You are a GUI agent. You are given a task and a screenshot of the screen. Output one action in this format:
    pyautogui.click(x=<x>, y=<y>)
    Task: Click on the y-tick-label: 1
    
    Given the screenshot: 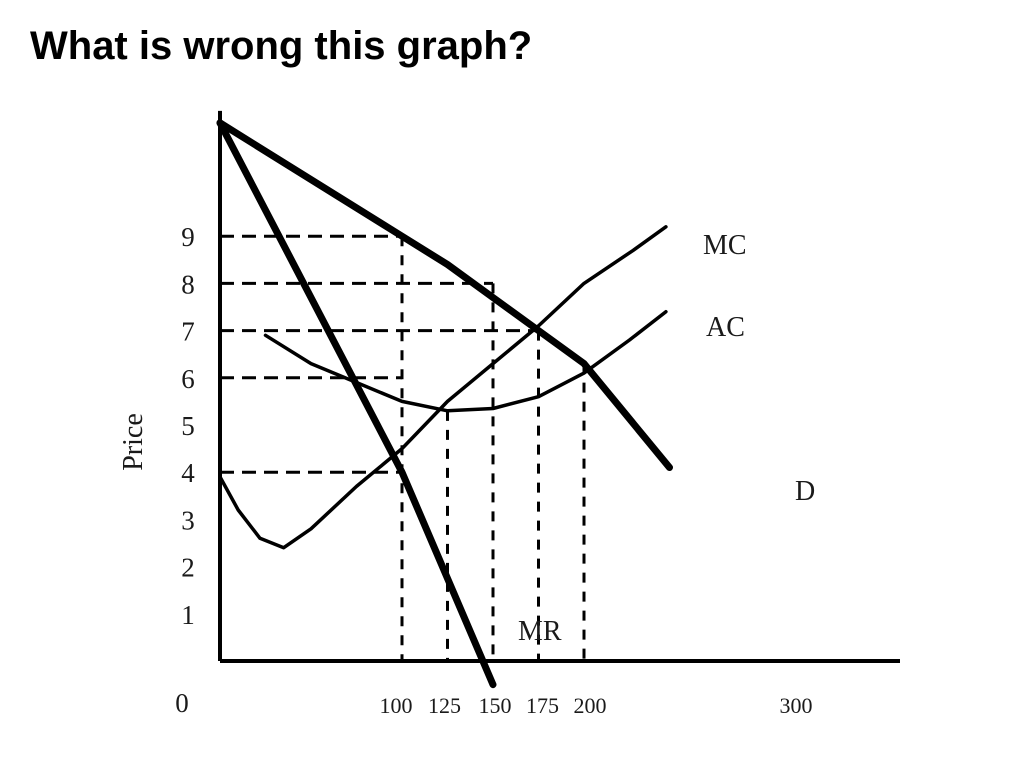 What is the action you would take?
    pyautogui.click(x=188, y=615)
    